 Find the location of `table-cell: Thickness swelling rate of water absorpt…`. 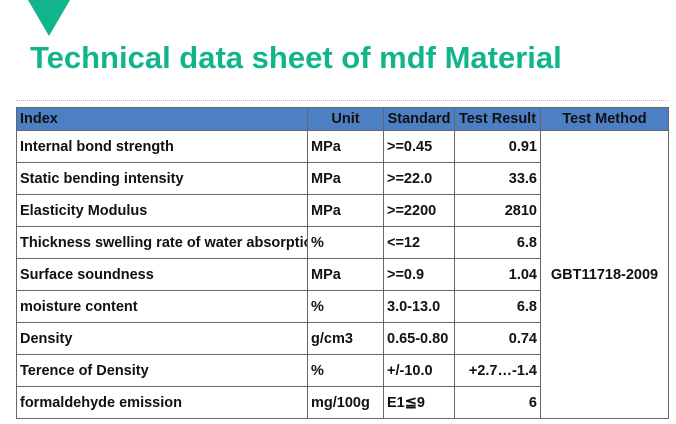

table-cell: Thickness swelling rate of water absorpt… is located at coordinates (162, 242).